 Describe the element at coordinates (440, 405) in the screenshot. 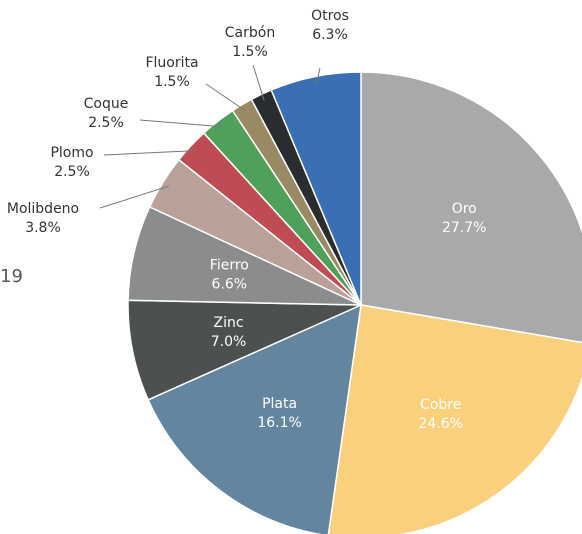

I see `slice-label: Cobre` at that location.